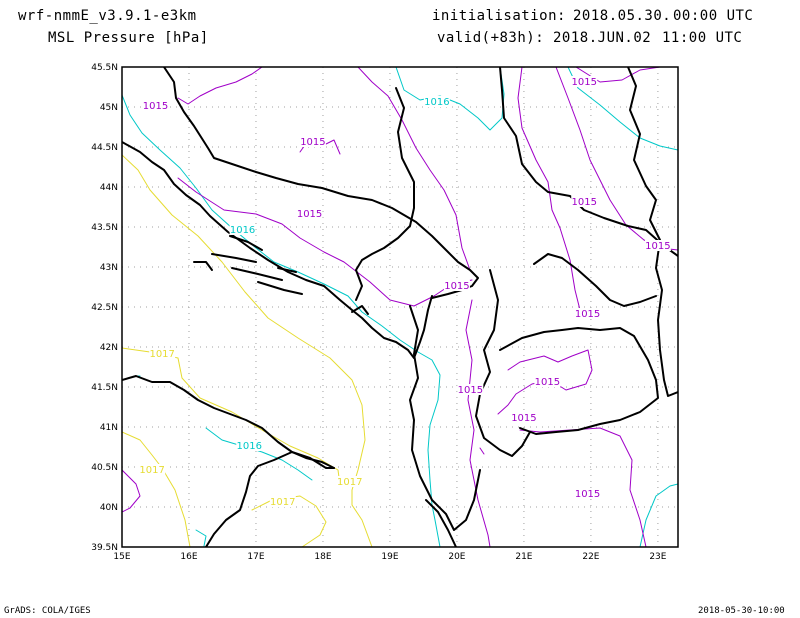 The height and width of the screenshot is (618, 800). I want to click on lat-tick-label: 40.5N, so click(104, 468).